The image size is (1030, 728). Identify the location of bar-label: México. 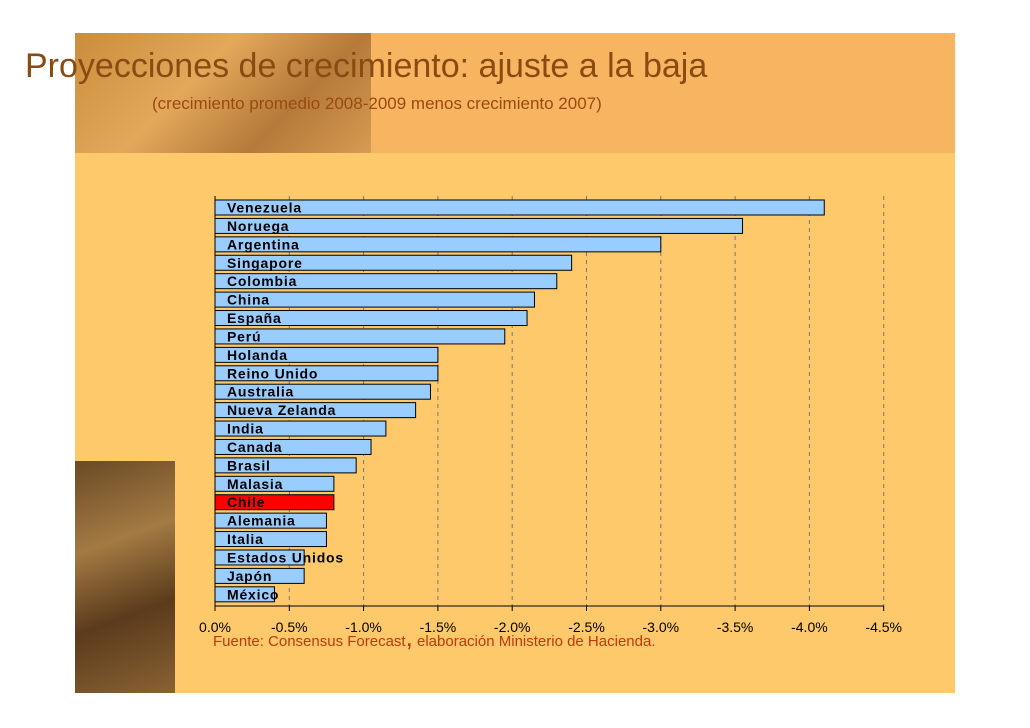
(253, 594).